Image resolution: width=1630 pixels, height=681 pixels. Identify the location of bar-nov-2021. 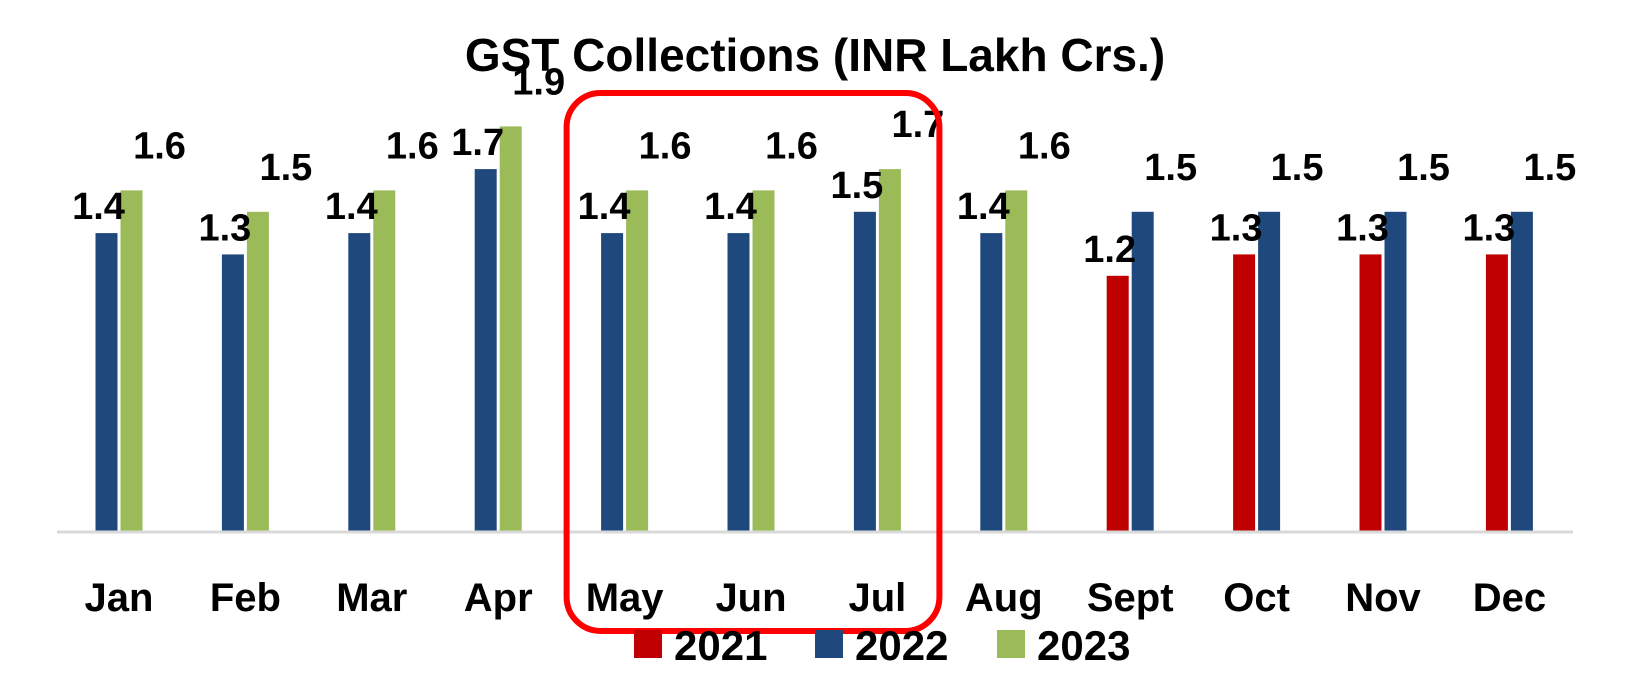
(1370, 393).